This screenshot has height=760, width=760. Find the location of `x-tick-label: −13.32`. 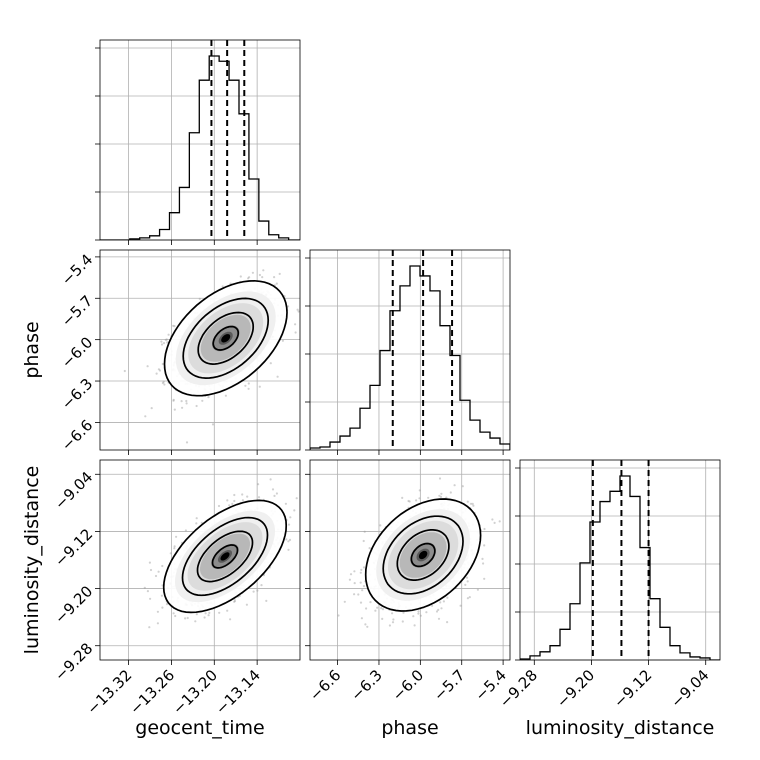

x-tick-label: −13.32 is located at coordinates (109, 692).